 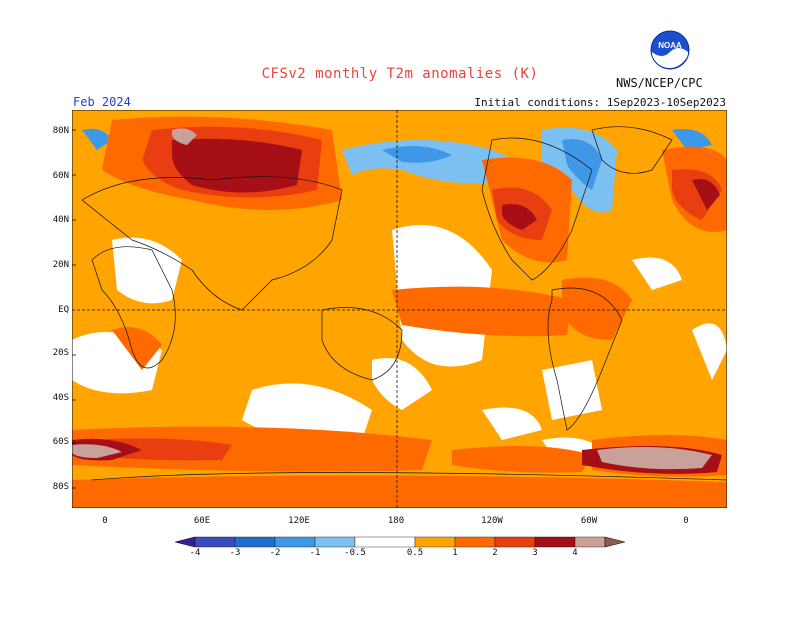 What do you see at coordinates (614, 542) in the screenshot?
I see `colorbar-warm-arrow` at bounding box center [614, 542].